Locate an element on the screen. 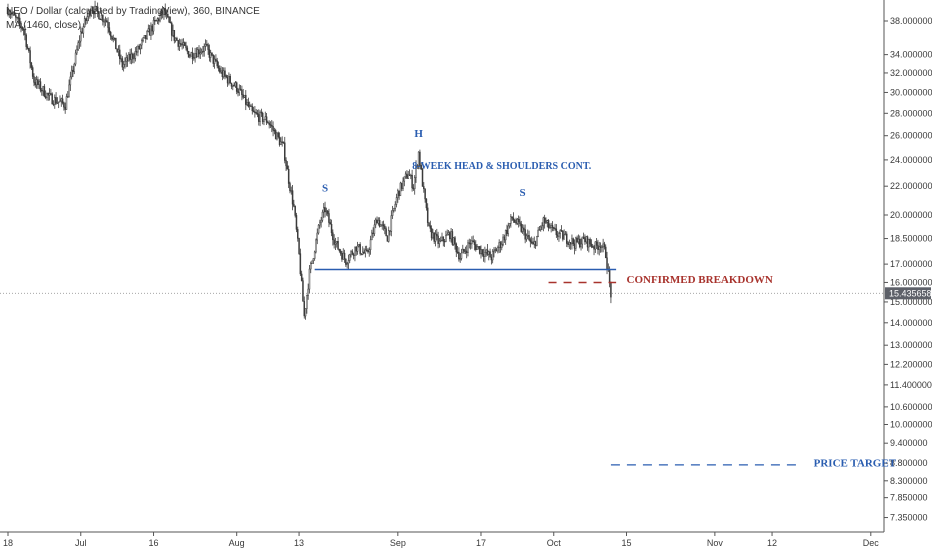 Image resolution: width=932 pixels, height=550 pixels. y-tick-label: 14.000000 is located at coordinates (911, 323).